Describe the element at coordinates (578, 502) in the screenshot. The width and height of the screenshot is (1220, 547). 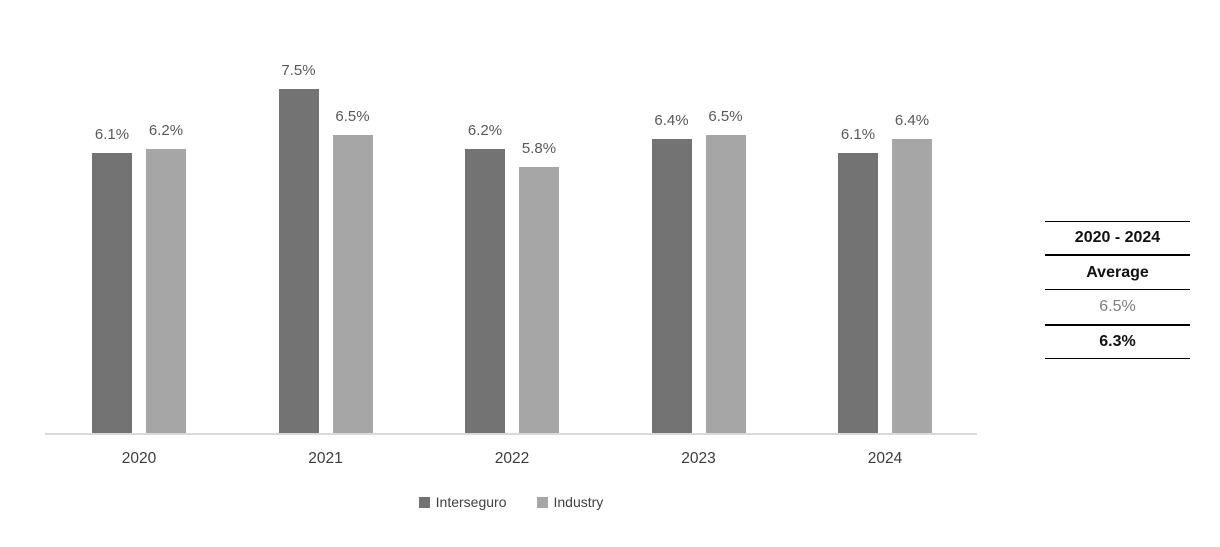
I see `legend-label-industry: Industry` at that location.